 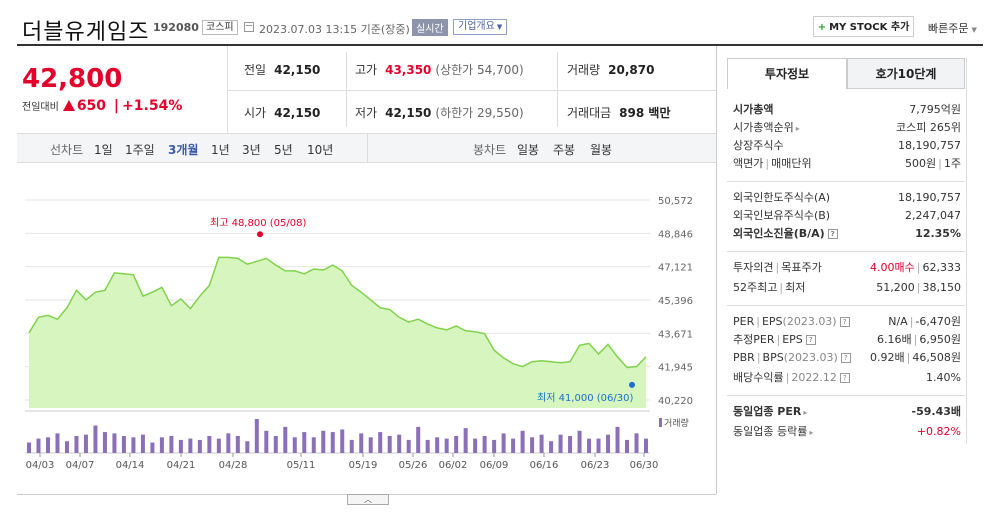 I want to click on info-row: 동일업종 등락률 ▸ +0.82%, so click(x=847, y=432).